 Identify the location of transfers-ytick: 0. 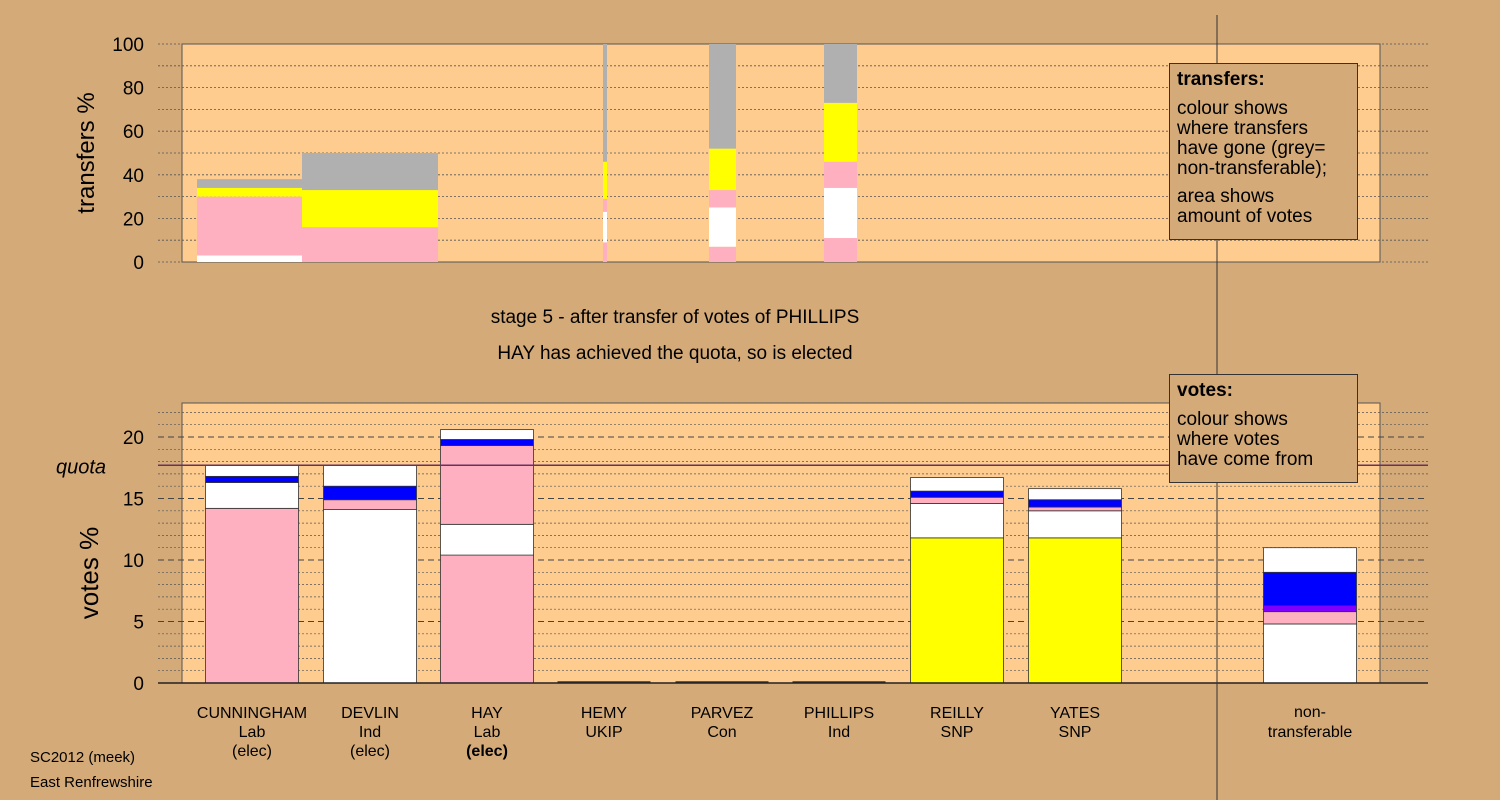
(138, 263).